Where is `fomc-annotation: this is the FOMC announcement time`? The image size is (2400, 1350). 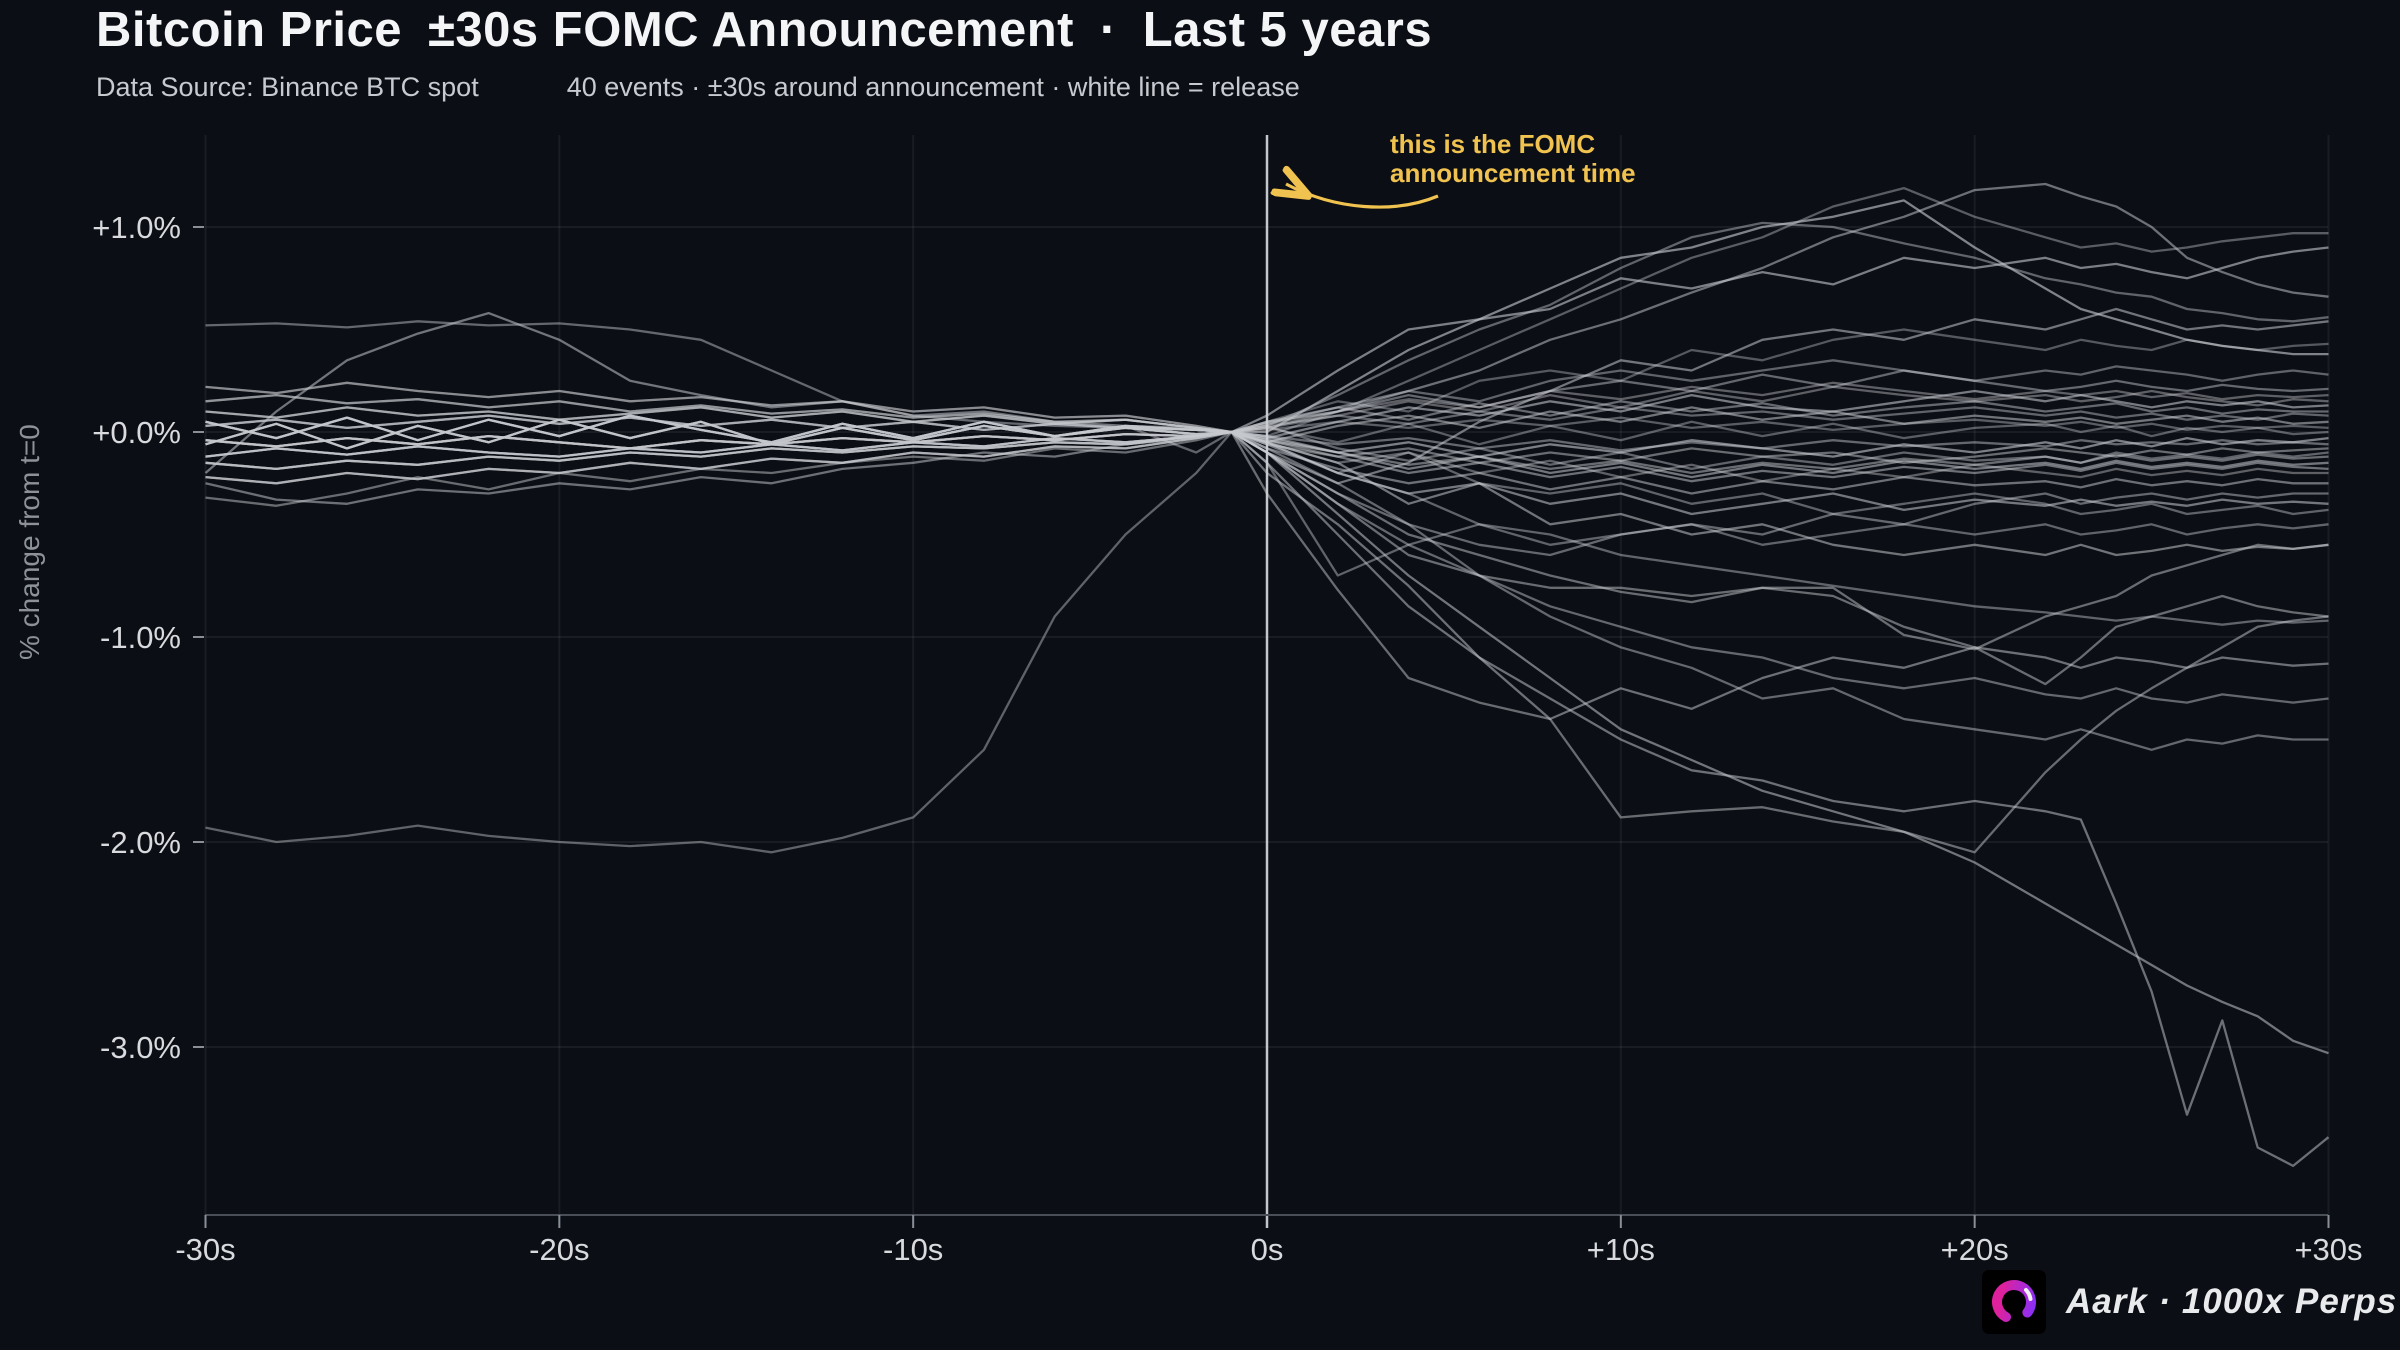
fomc-annotation: this is the FOMC announcement time is located at coordinates (1513, 159).